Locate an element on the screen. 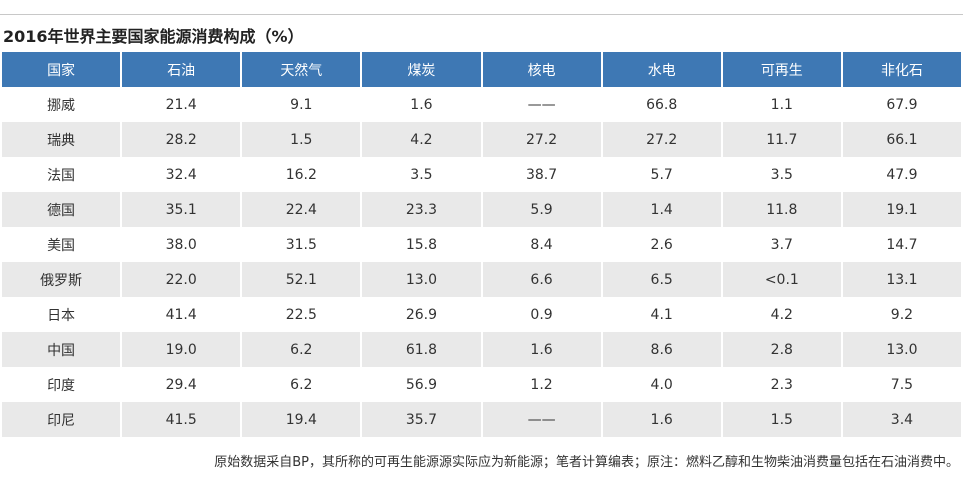  value-cell: 14.7 is located at coordinates (901, 244).